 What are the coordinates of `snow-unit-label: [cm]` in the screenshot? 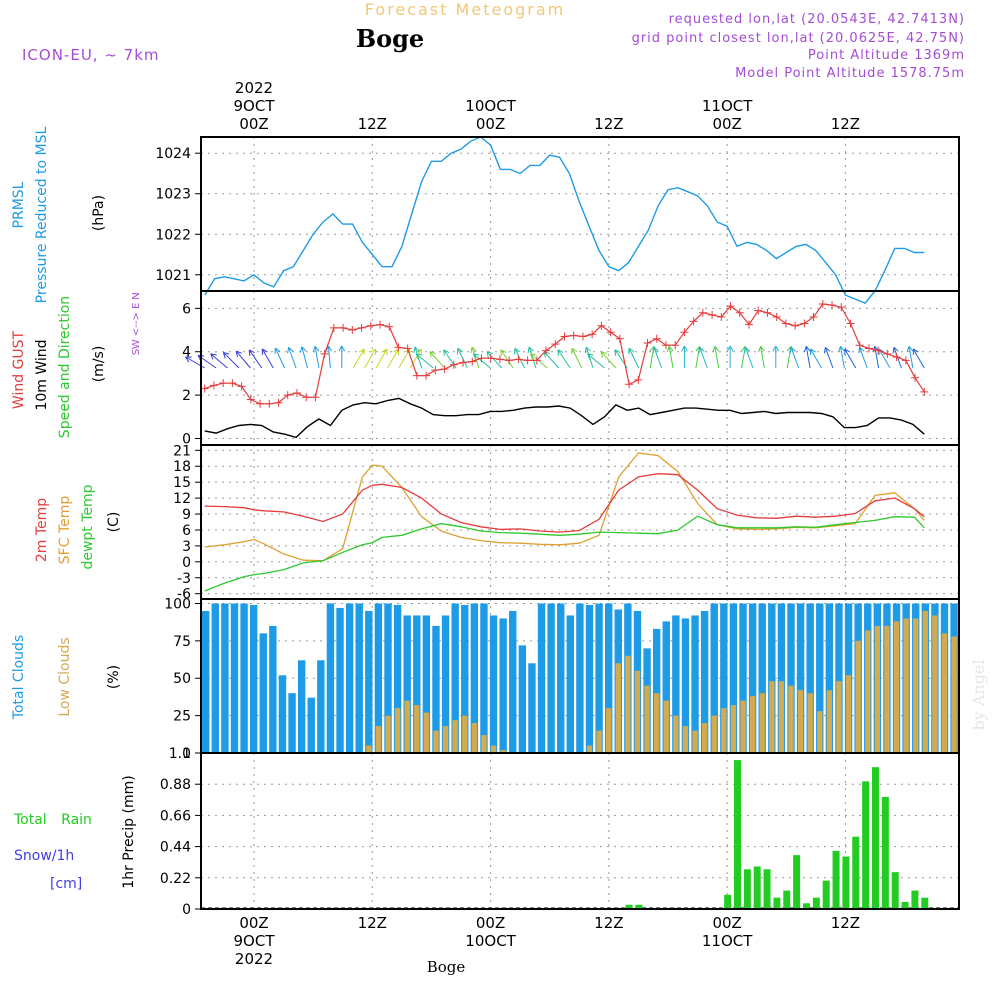 It's located at (66, 884).